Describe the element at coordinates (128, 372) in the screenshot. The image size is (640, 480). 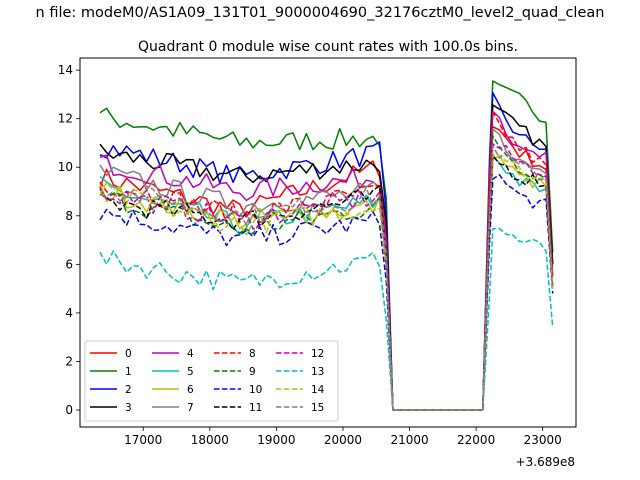
I see `legend-label-1: 1` at that location.